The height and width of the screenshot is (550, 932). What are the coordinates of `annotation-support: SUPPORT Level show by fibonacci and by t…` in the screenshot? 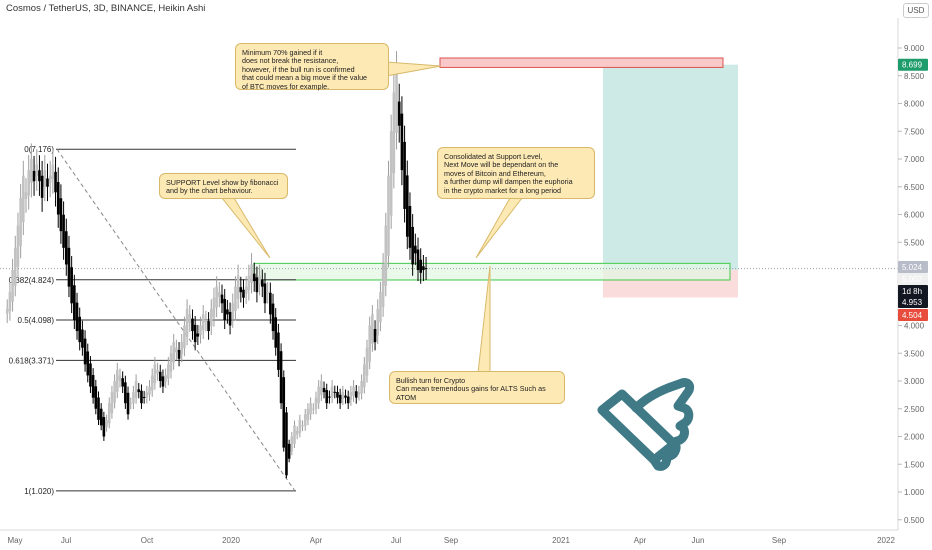 It's located at (223, 186).